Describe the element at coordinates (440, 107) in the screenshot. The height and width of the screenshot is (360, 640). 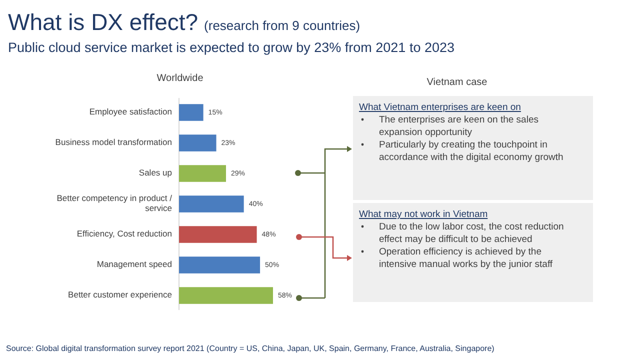
I see `text: What Vietnam enterprises are keen on` at that location.